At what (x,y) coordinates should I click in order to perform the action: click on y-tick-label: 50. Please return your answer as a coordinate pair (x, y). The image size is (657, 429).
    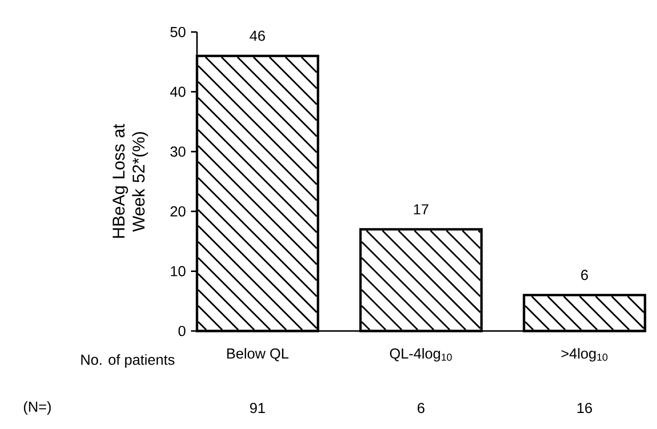
    Looking at the image, I should click on (178, 32).